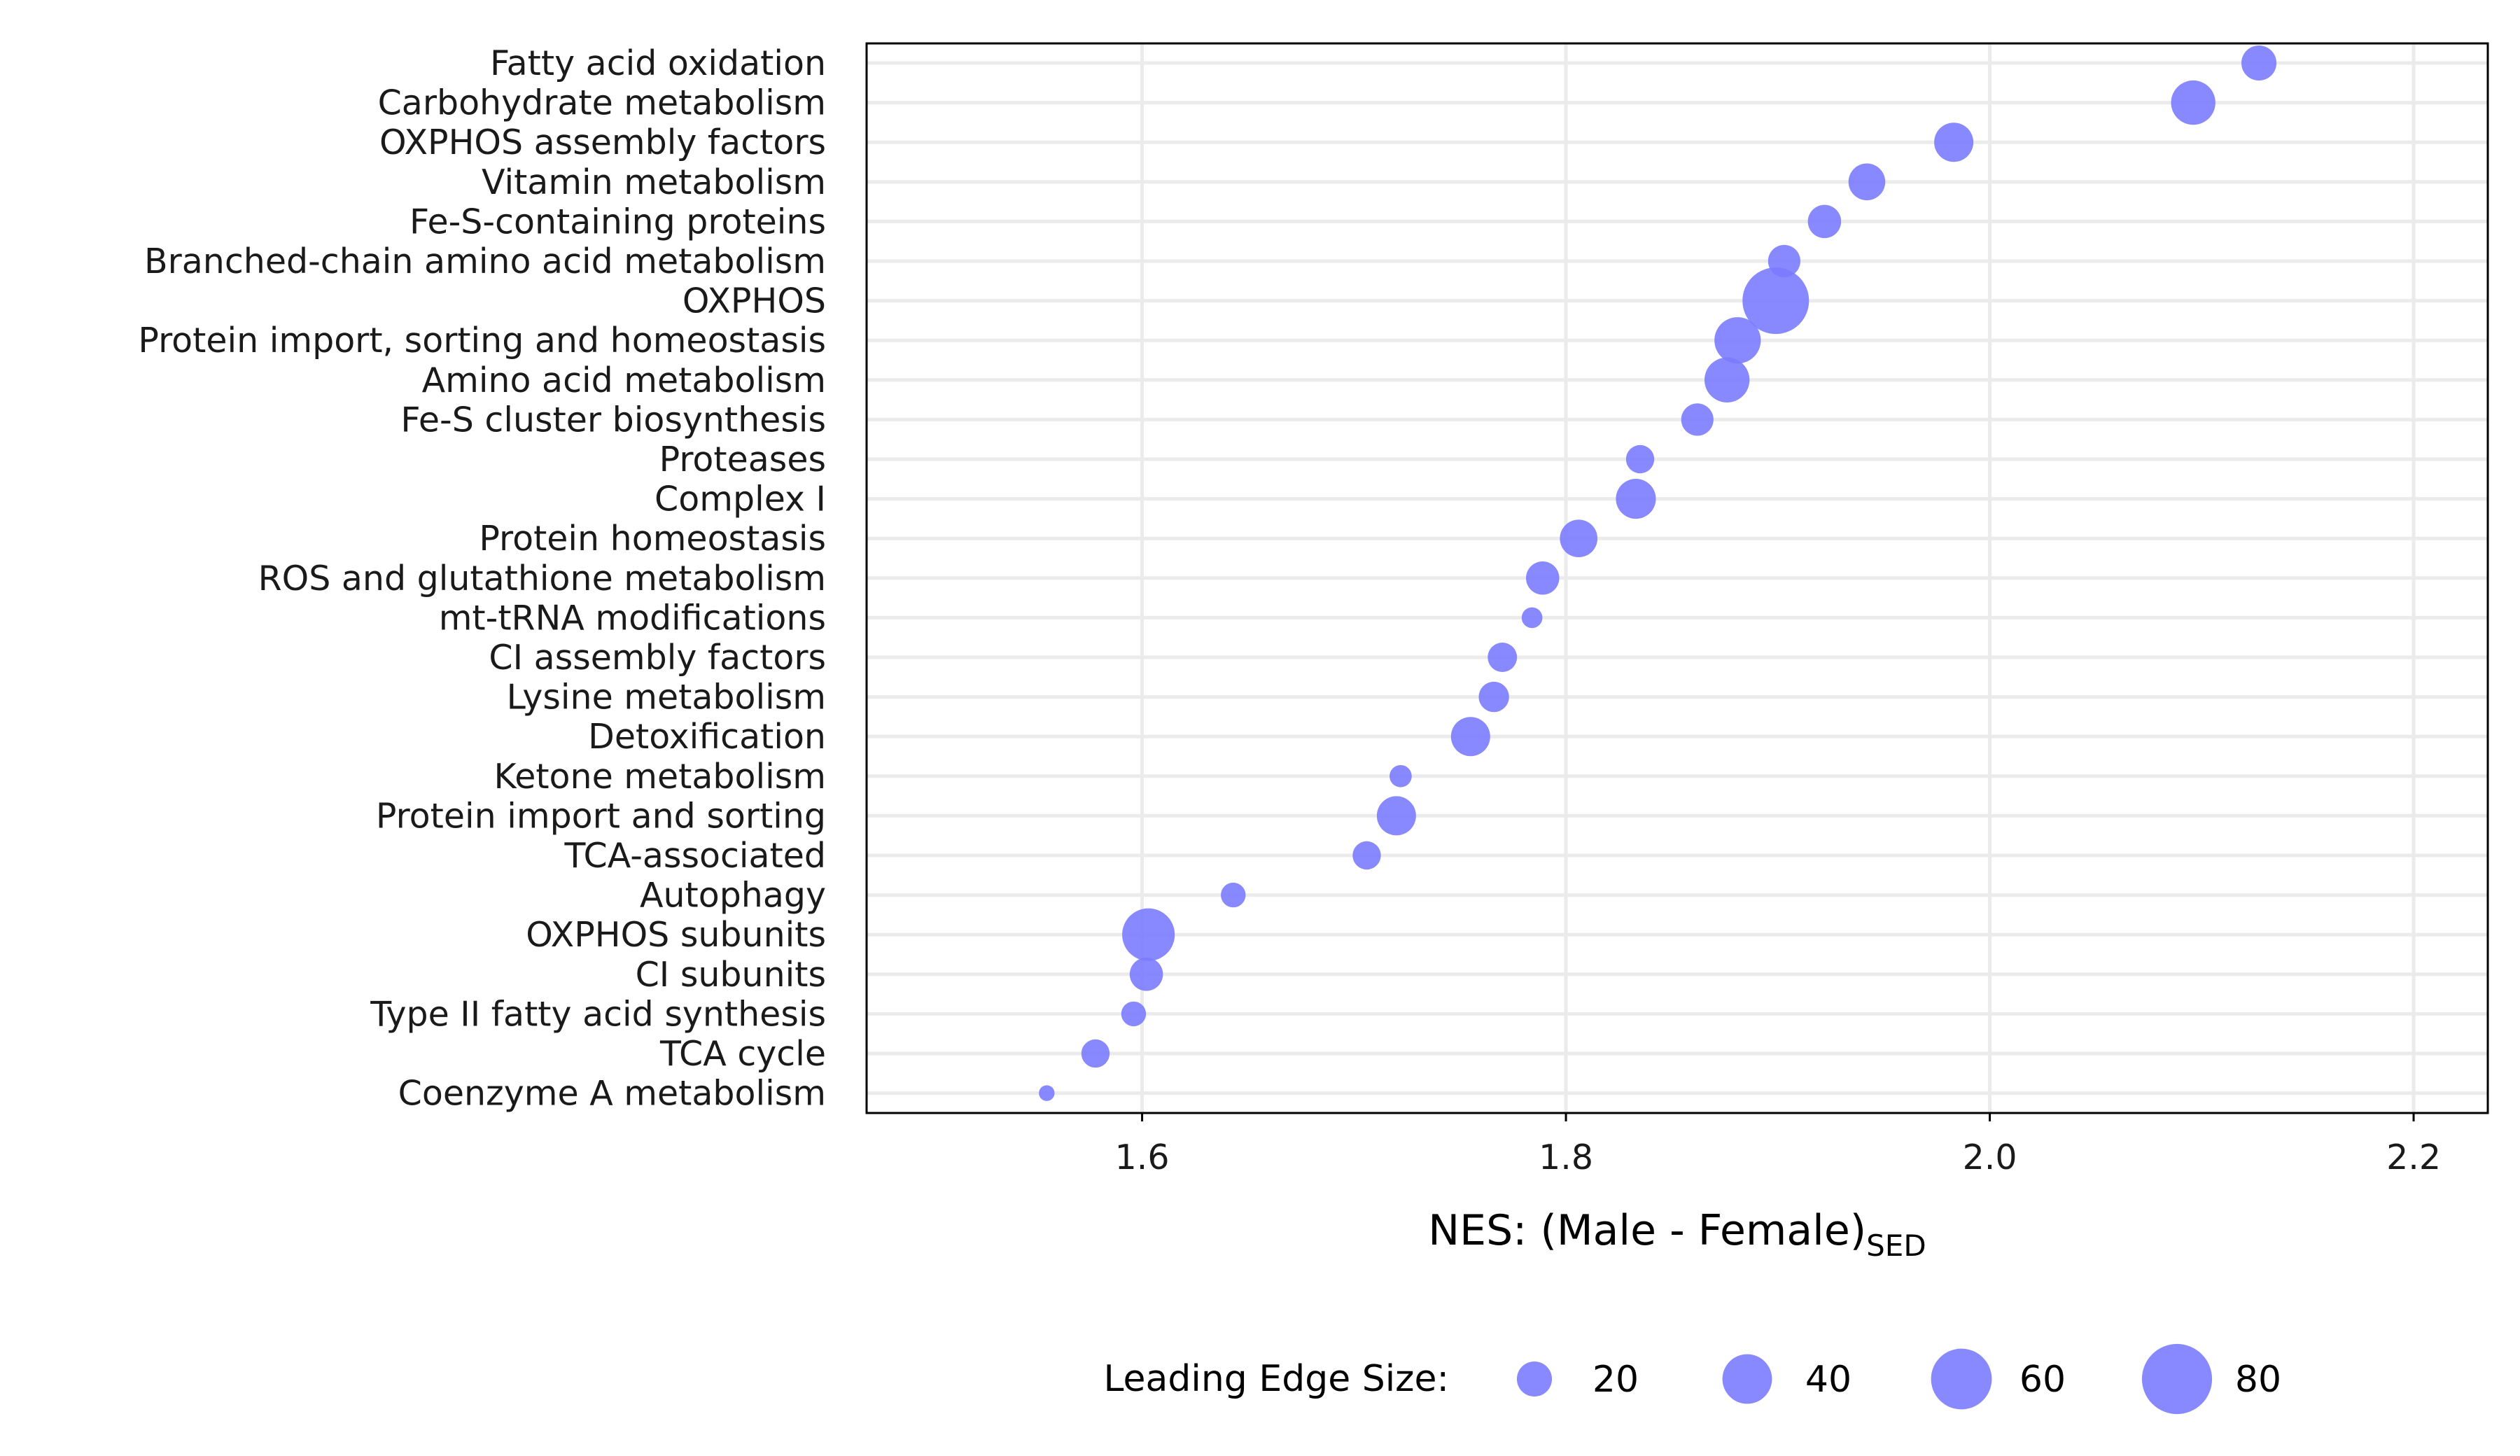 The image size is (2520, 1456). Describe the element at coordinates (1828, 1380) in the screenshot. I see `legend-entry-label: 40` at that location.